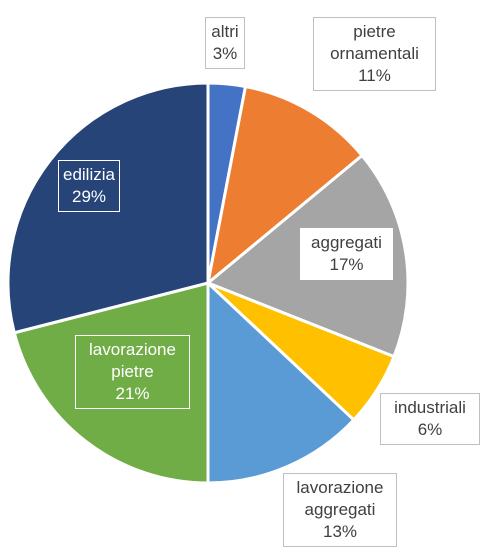  I want to click on label-name: aggregati, so click(346, 242).